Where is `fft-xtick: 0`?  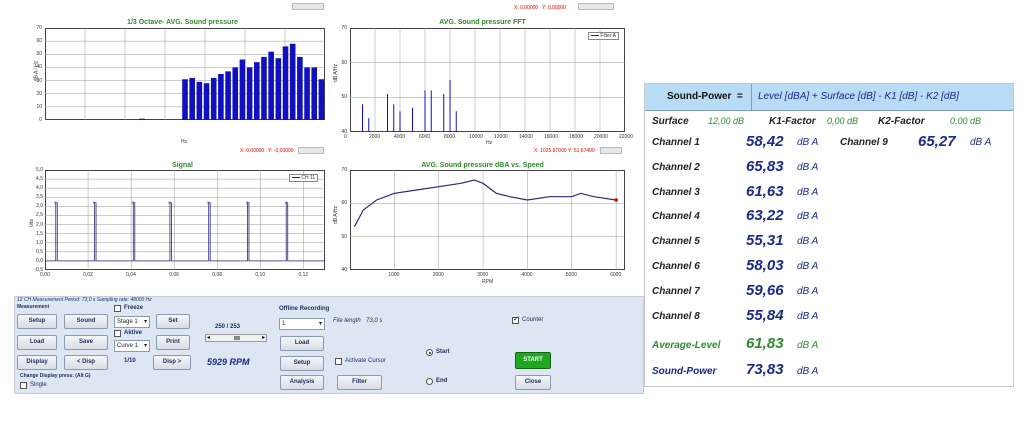
fft-xtick: 0 is located at coordinates (345, 137).